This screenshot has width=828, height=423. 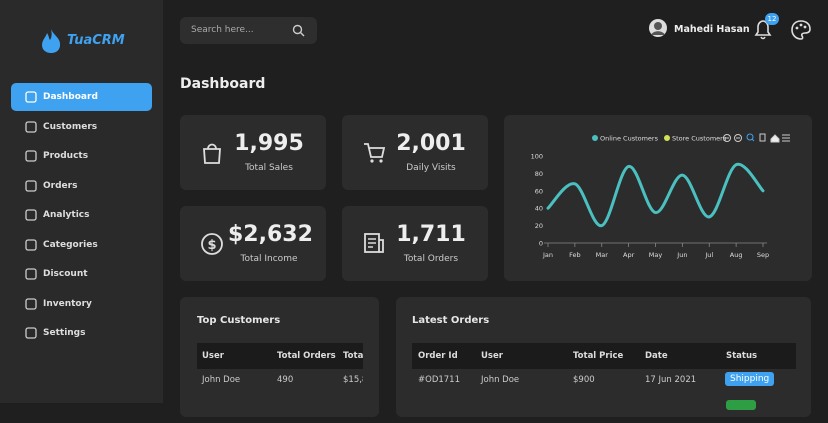 I want to click on stat-card: 1,711 Total Orders, so click(x=415, y=243).